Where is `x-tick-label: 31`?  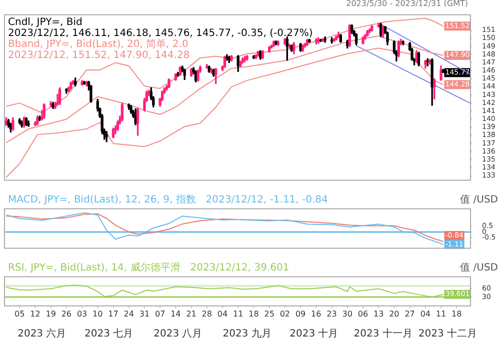 x-tick-label: 31 is located at coordinates (144, 313).